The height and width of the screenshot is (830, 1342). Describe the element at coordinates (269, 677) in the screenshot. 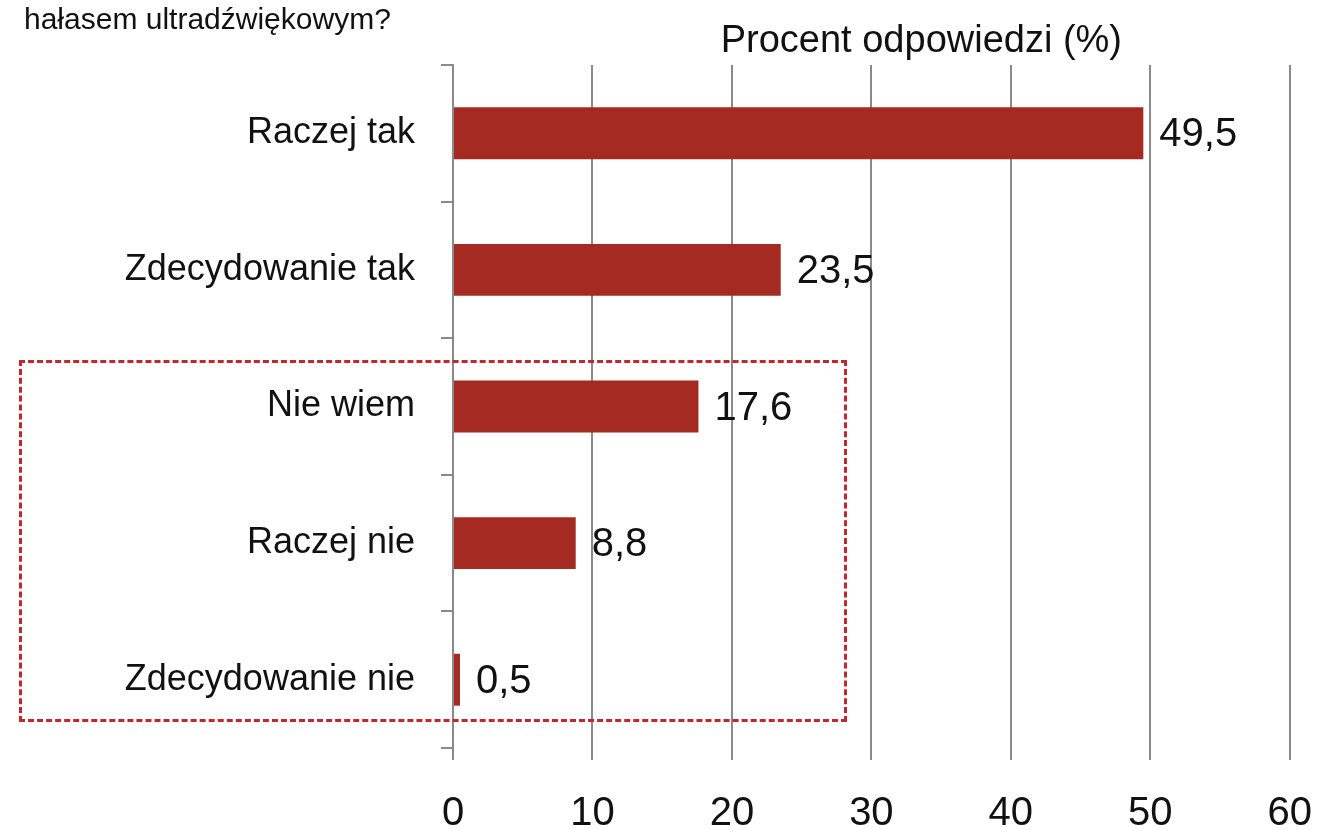

I see `y-tick-label: Zdecydowanie nie` at that location.